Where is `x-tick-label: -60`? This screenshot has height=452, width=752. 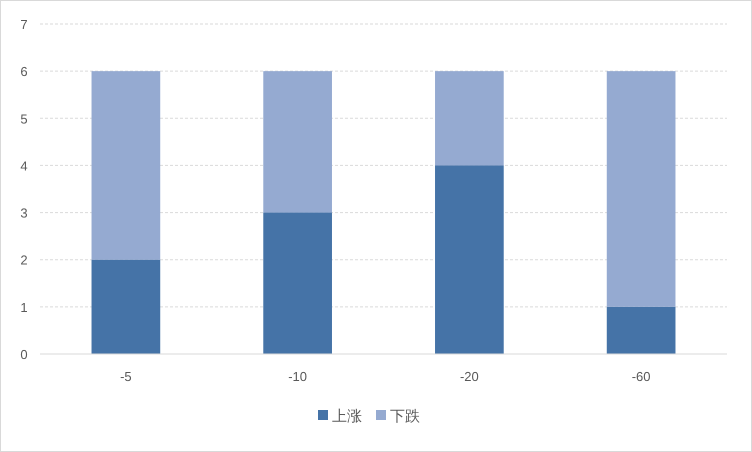
x-tick-label: -60 is located at coordinates (641, 376).